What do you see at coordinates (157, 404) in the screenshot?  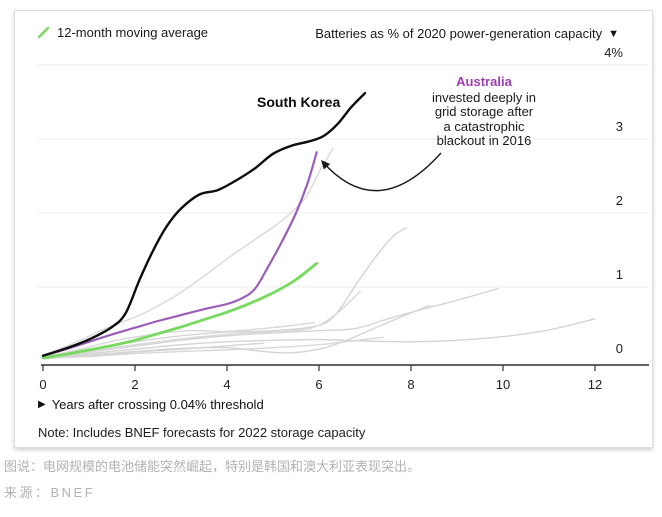 I see `x-axis-label-text: Years after crossing 0.04% threshold` at bounding box center [157, 404].